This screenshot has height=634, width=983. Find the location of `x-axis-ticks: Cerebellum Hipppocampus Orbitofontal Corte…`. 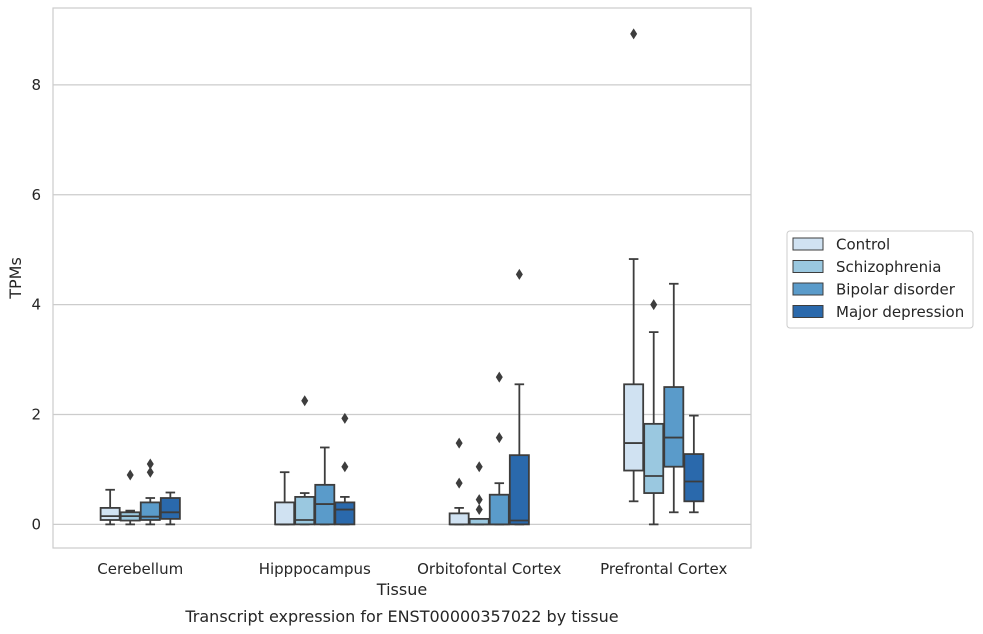

x-axis-ticks: Cerebellum Hipppocampus Orbitofontal Corte… is located at coordinates (412, 569).